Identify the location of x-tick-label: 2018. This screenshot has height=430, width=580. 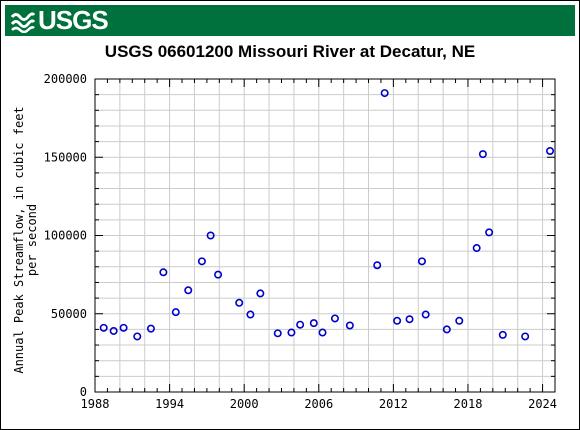
(468, 404).